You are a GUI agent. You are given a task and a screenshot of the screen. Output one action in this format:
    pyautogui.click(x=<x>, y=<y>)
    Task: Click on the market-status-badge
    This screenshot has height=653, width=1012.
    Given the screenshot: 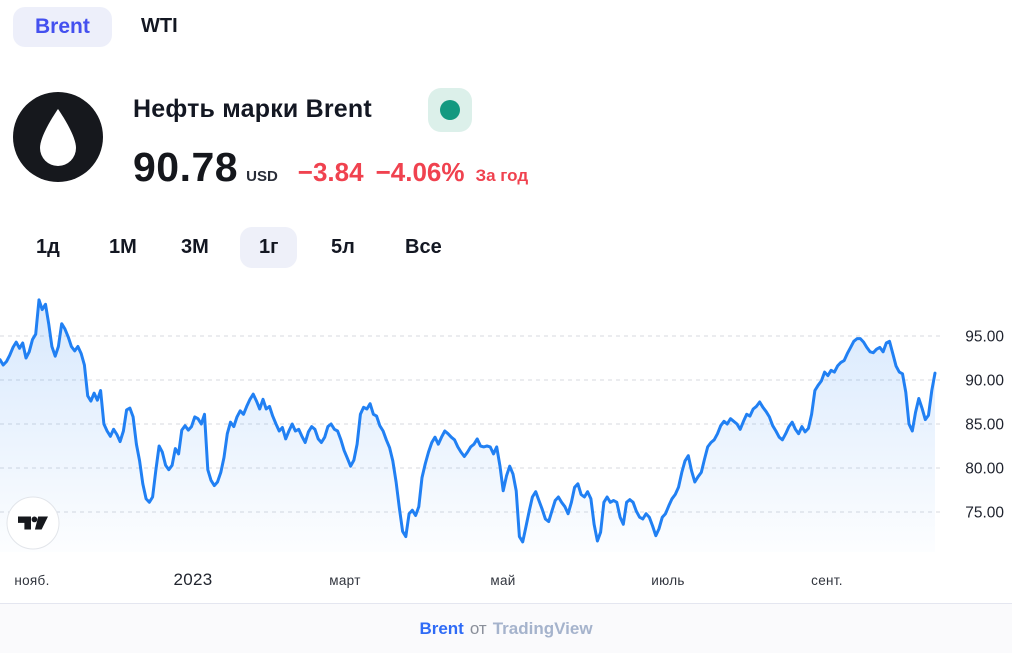 What is the action you would take?
    pyautogui.click(x=450, y=110)
    